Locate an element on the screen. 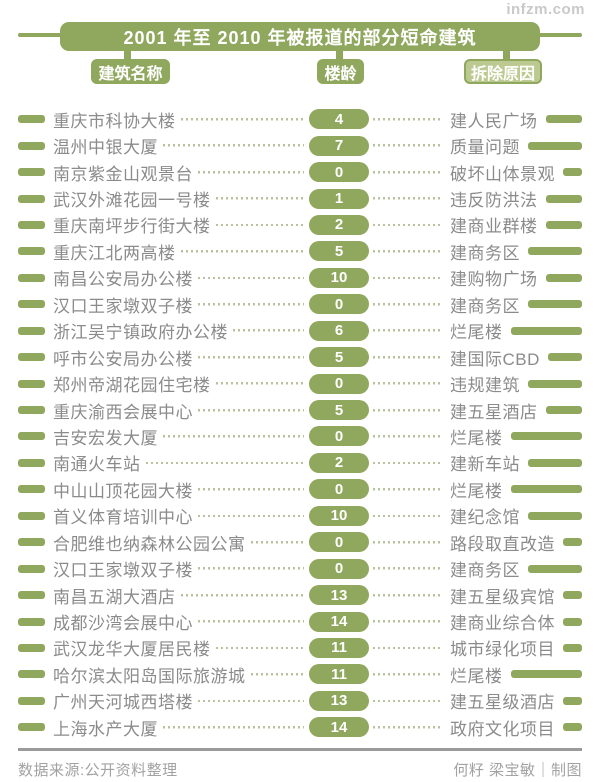 This screenshot has height=782, width=600. demolition-reason: 建购物广场 is located at coordinates (494, 280).